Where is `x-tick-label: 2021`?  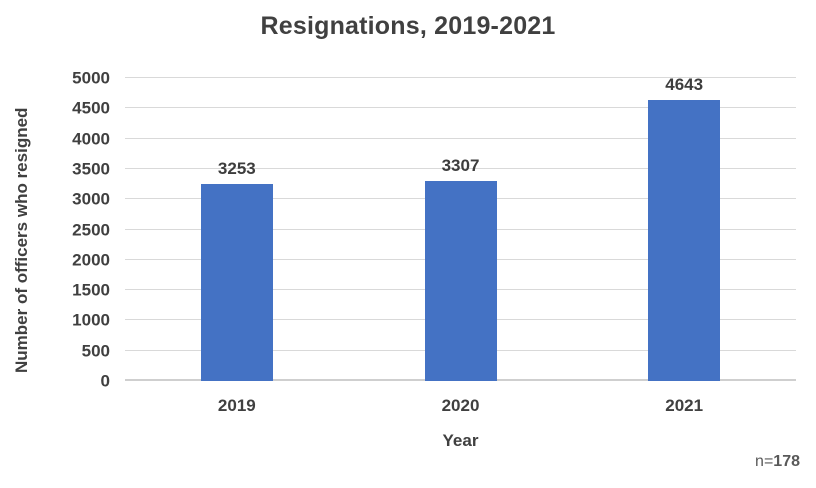
x-tick-label: 2021 is located at coordinates (684, 405).